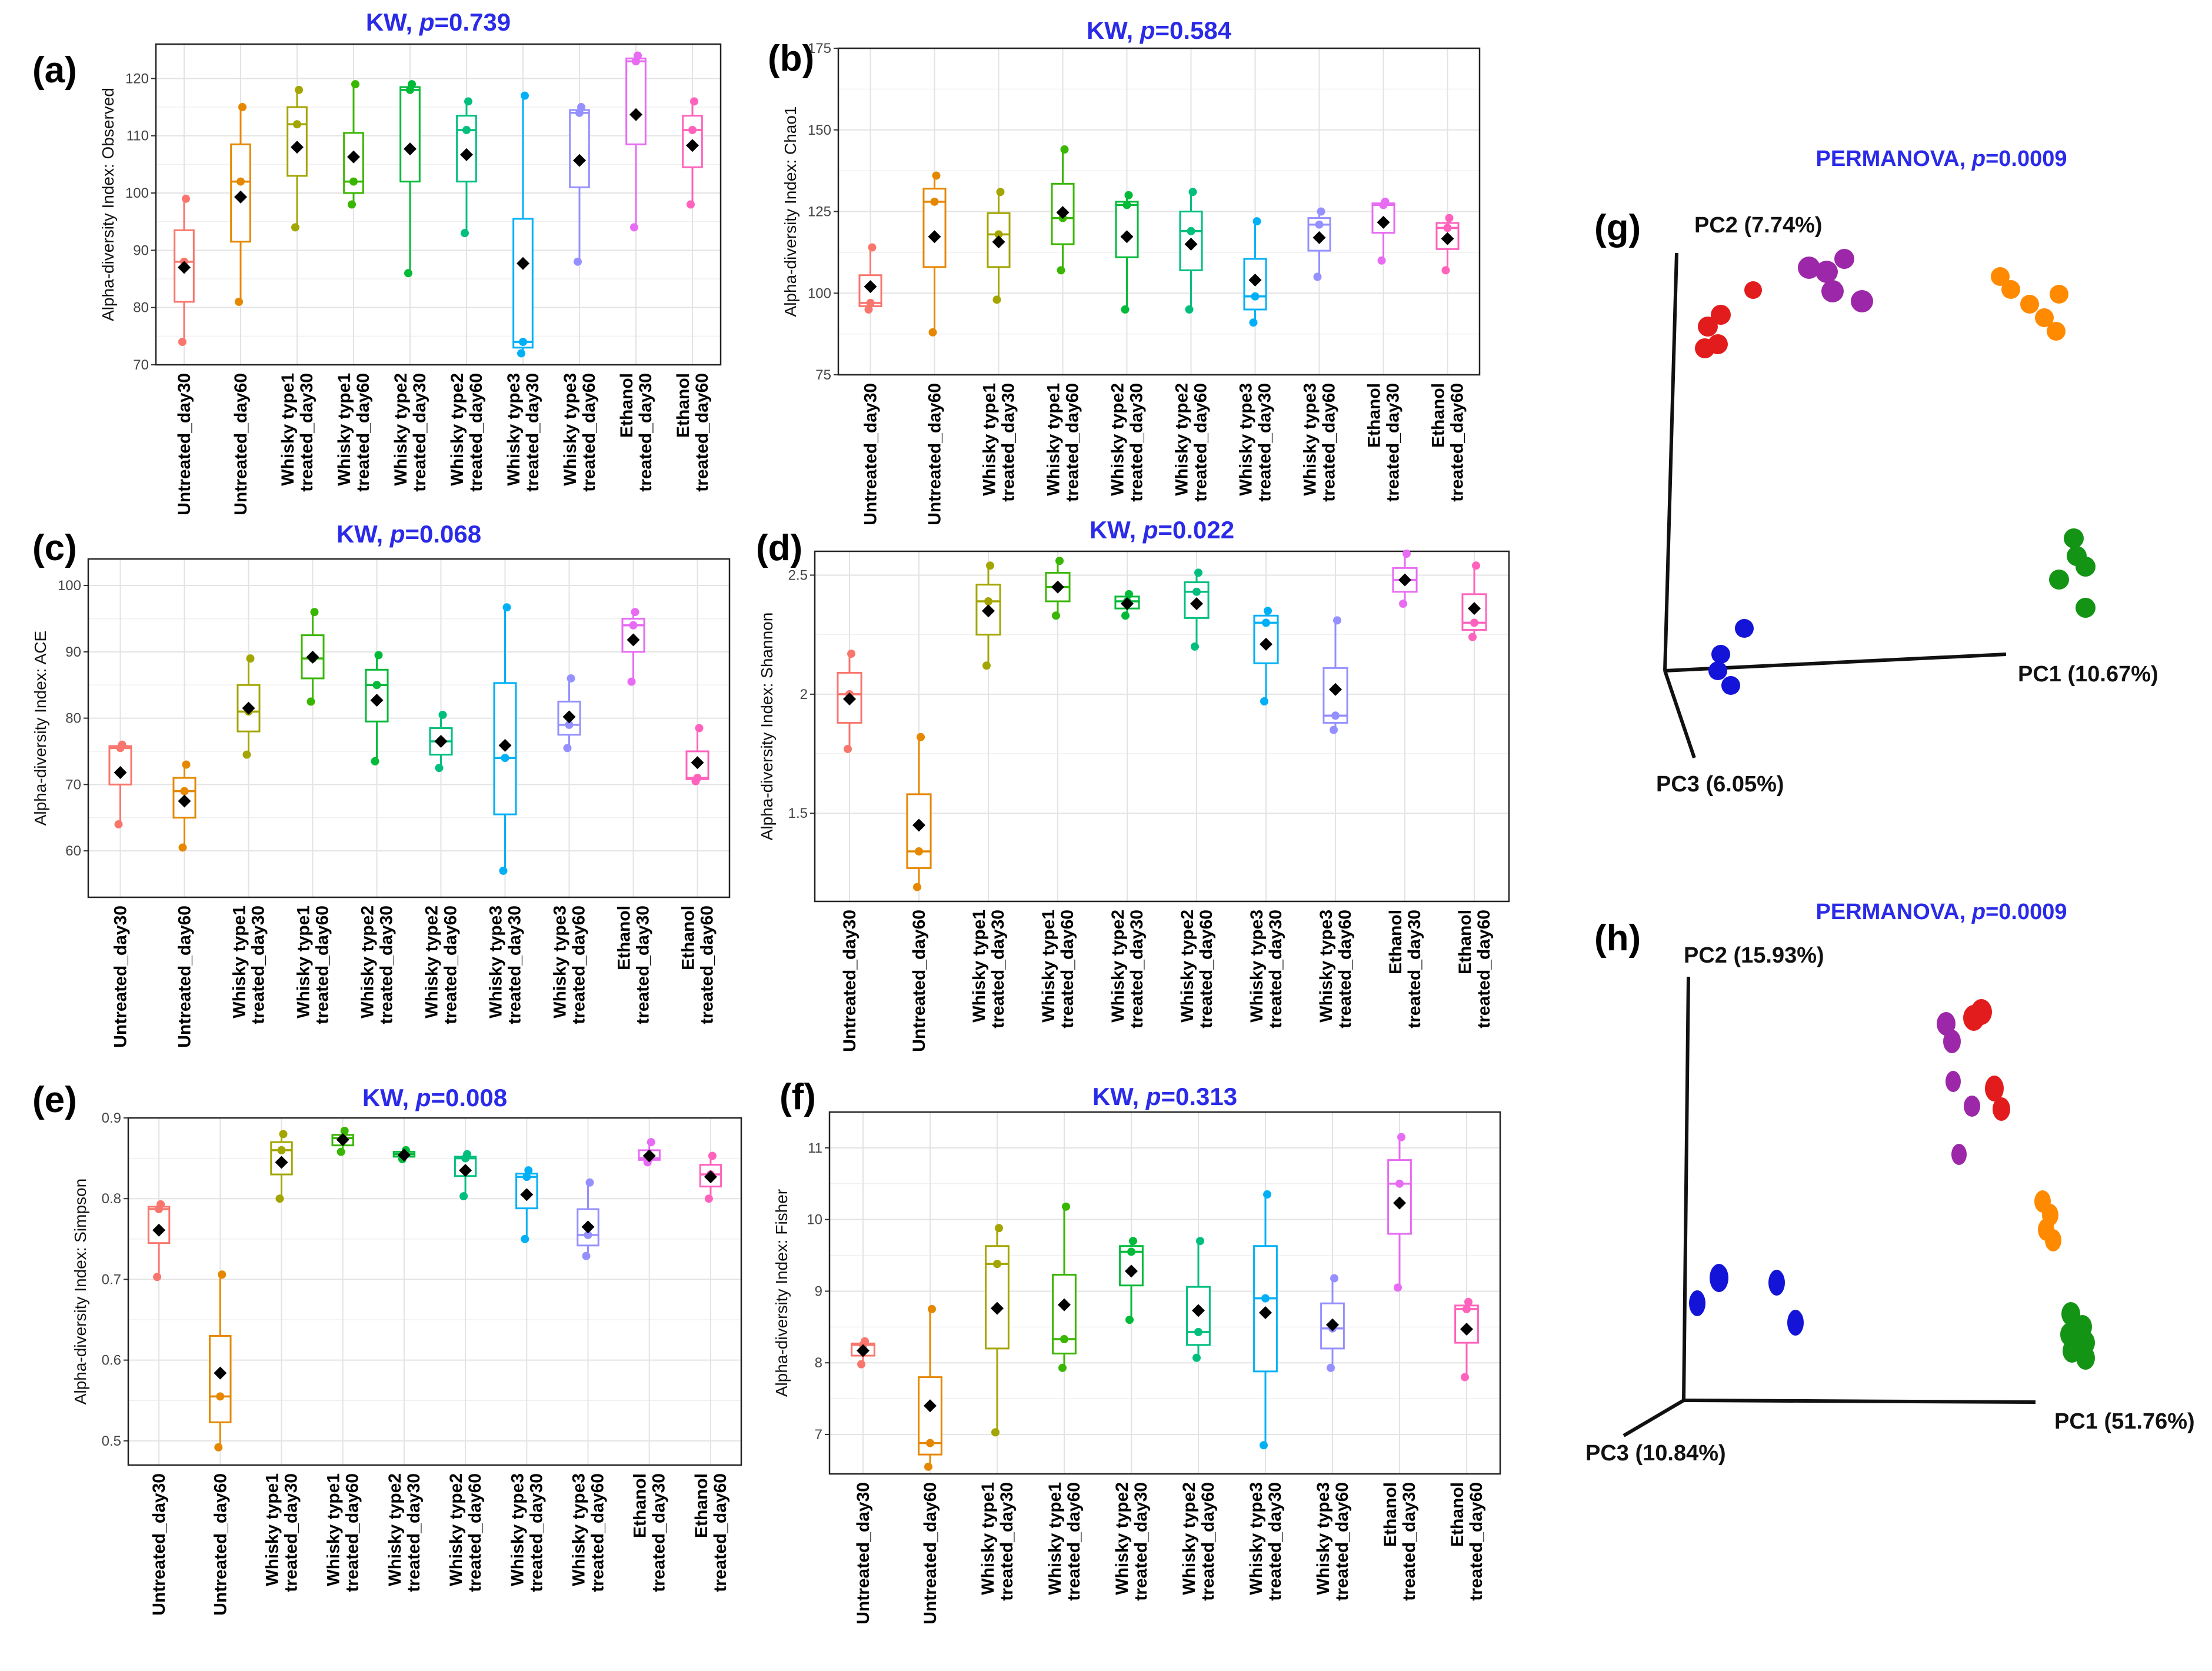  I want to click on y-tick-label: 175, so click(819, 49).